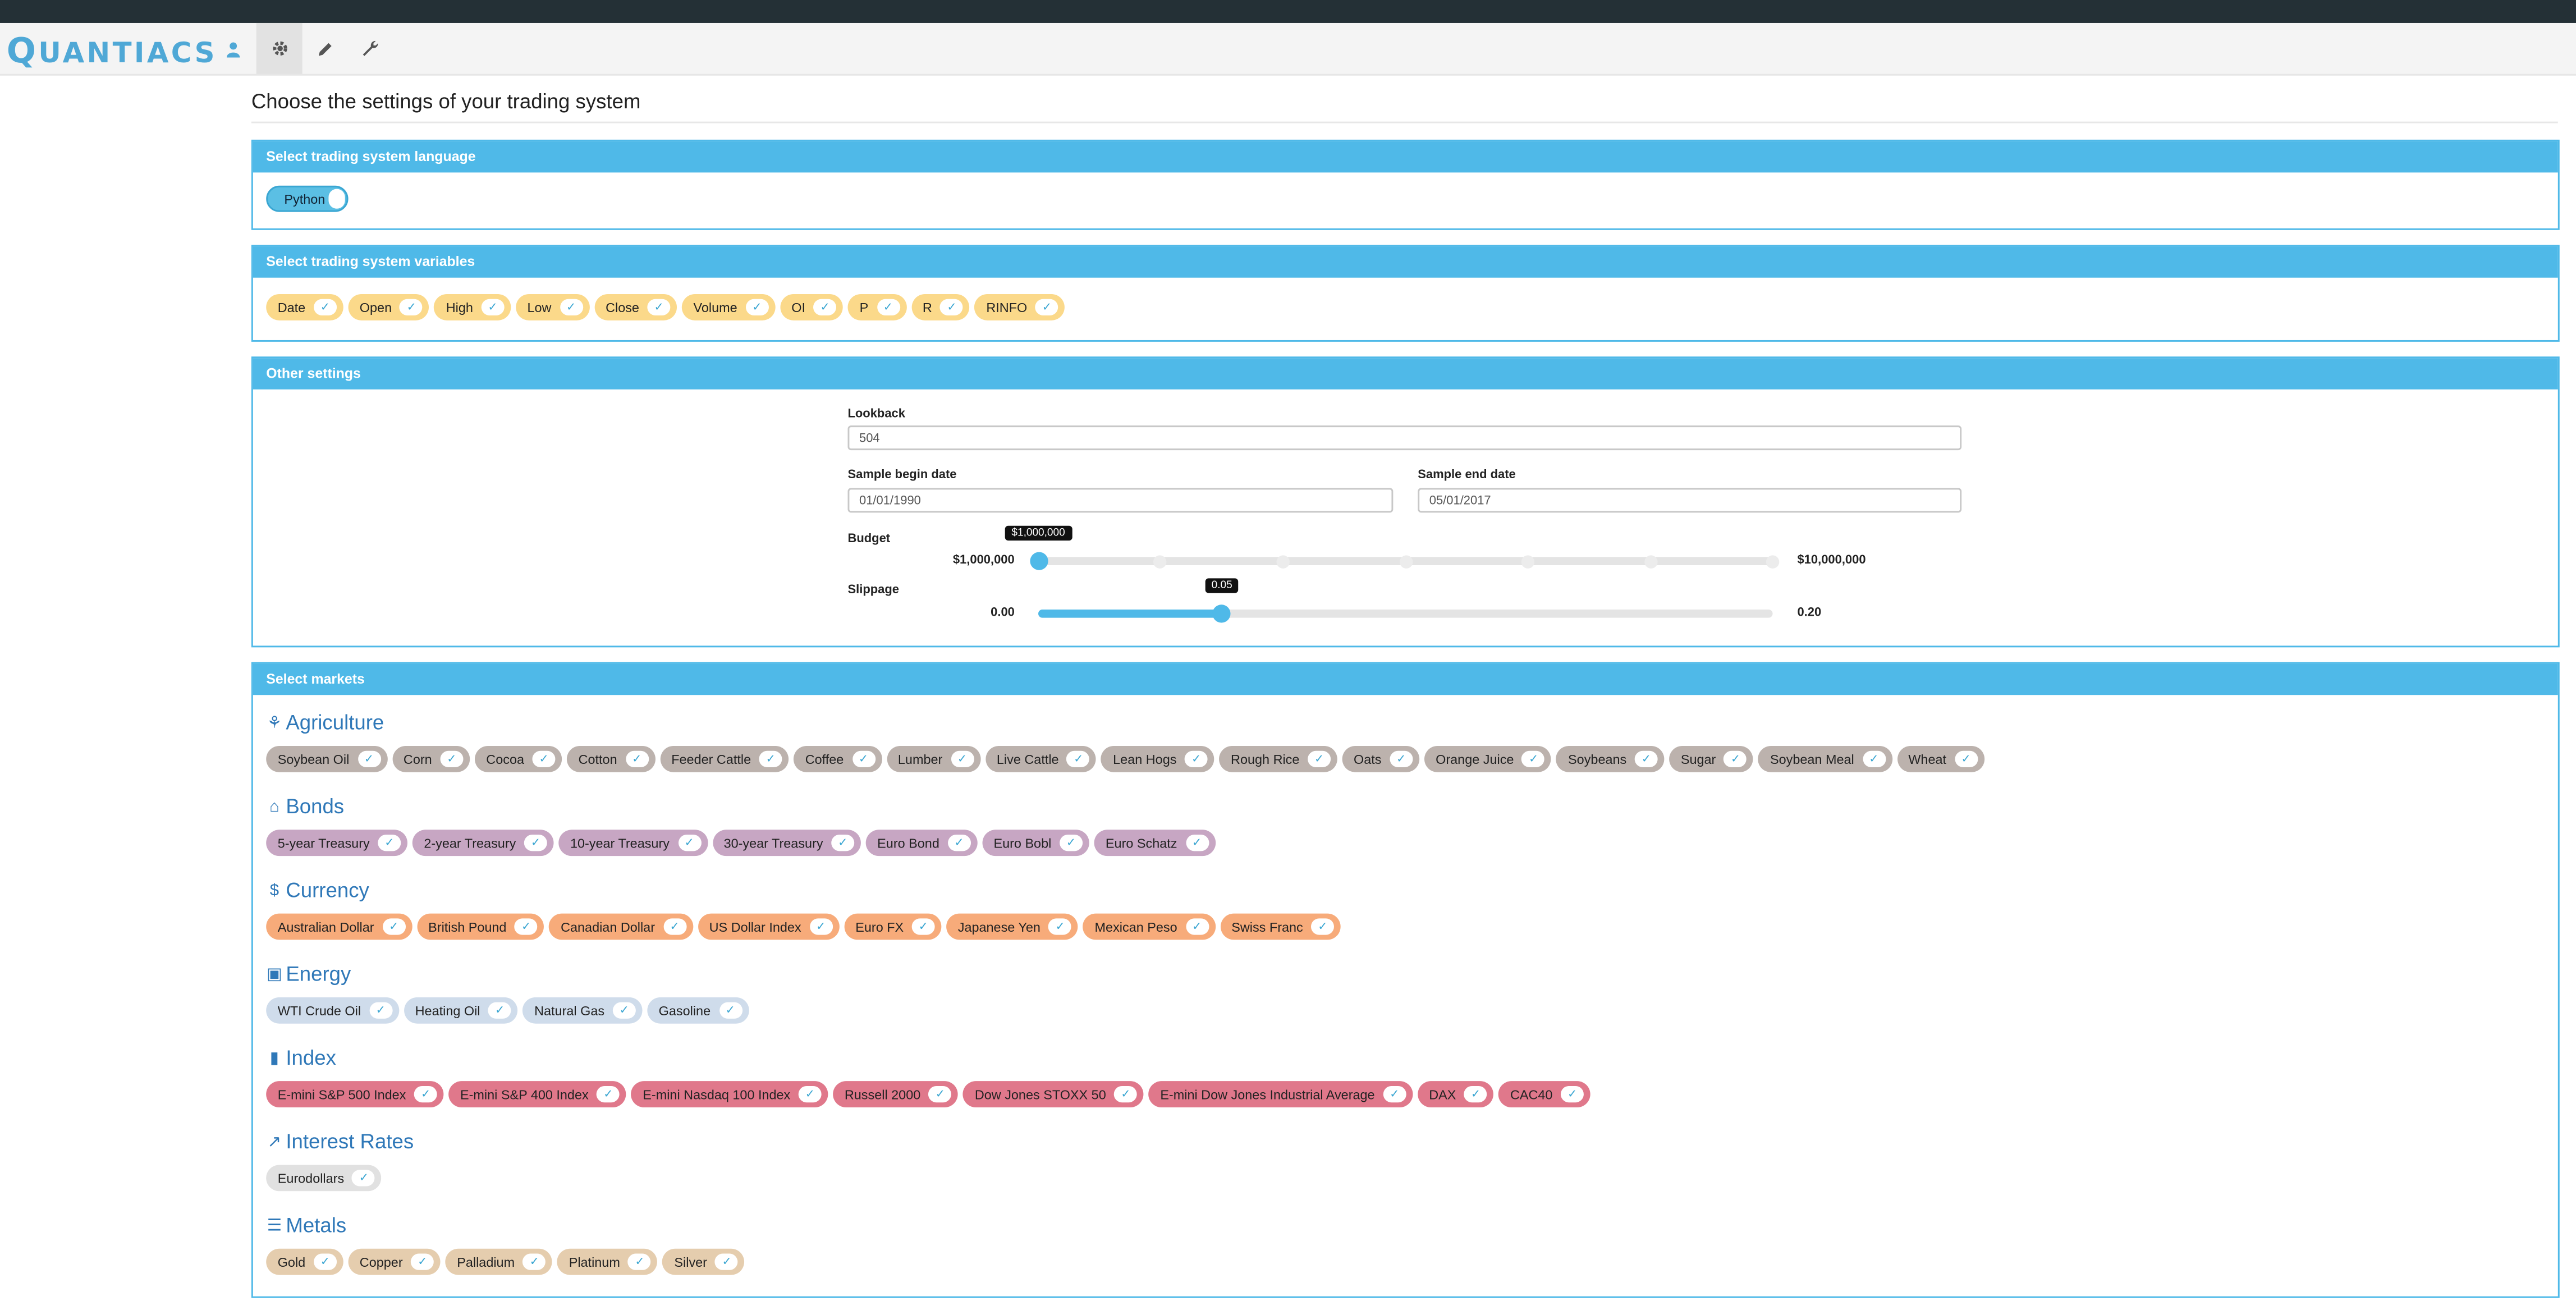 The image size is (2576, 1310). I want to click on chip-canadian-dollar: Canadian Dollar ✓, so click(621, 927).